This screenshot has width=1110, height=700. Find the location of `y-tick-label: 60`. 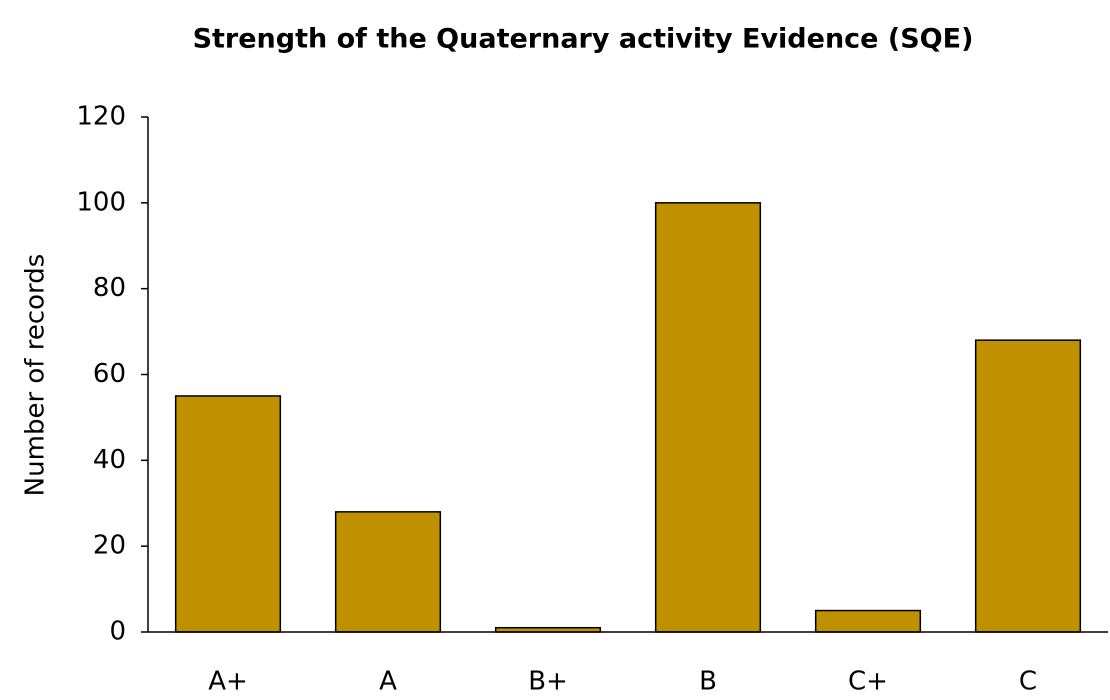

y-tick-label: 60 is located at coordinates (109, 374).